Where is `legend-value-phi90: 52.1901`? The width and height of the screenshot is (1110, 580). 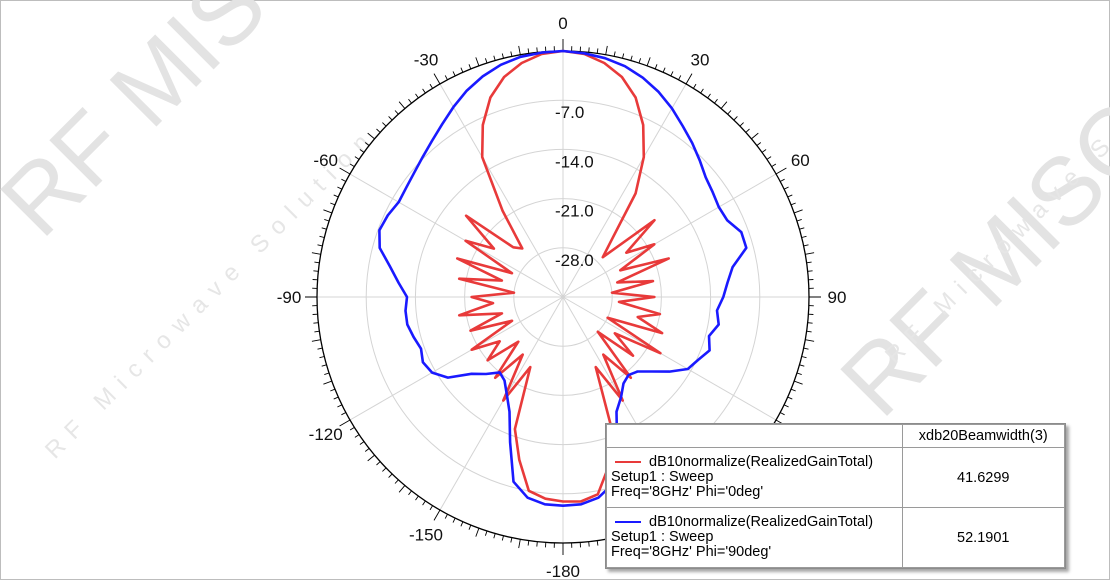 legend-value-phi90: 52.1901 is located at coordinates (983, 537).